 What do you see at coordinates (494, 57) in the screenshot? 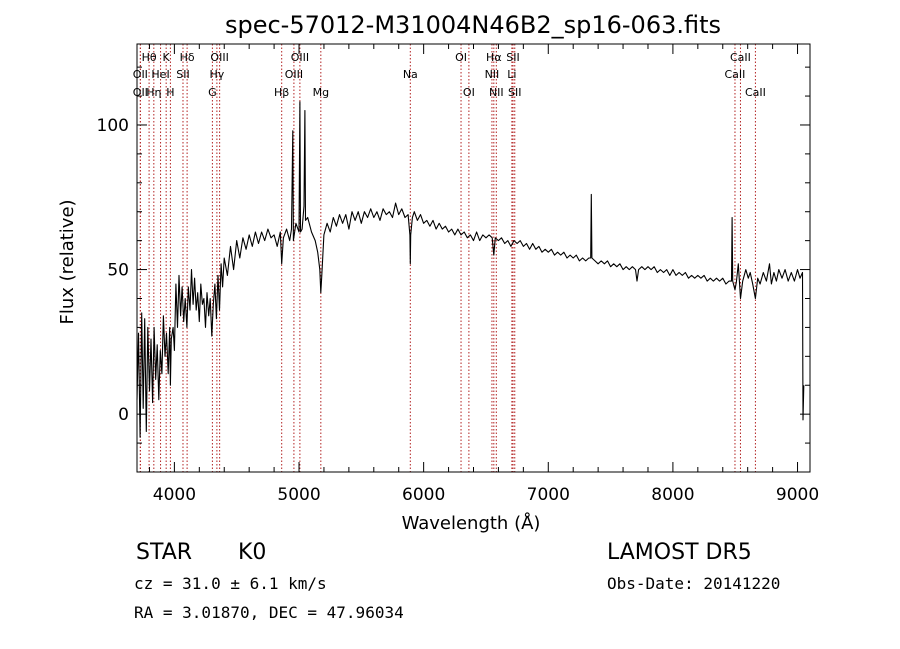
I see `line-label: Hα` at bounding box center [494, 57].